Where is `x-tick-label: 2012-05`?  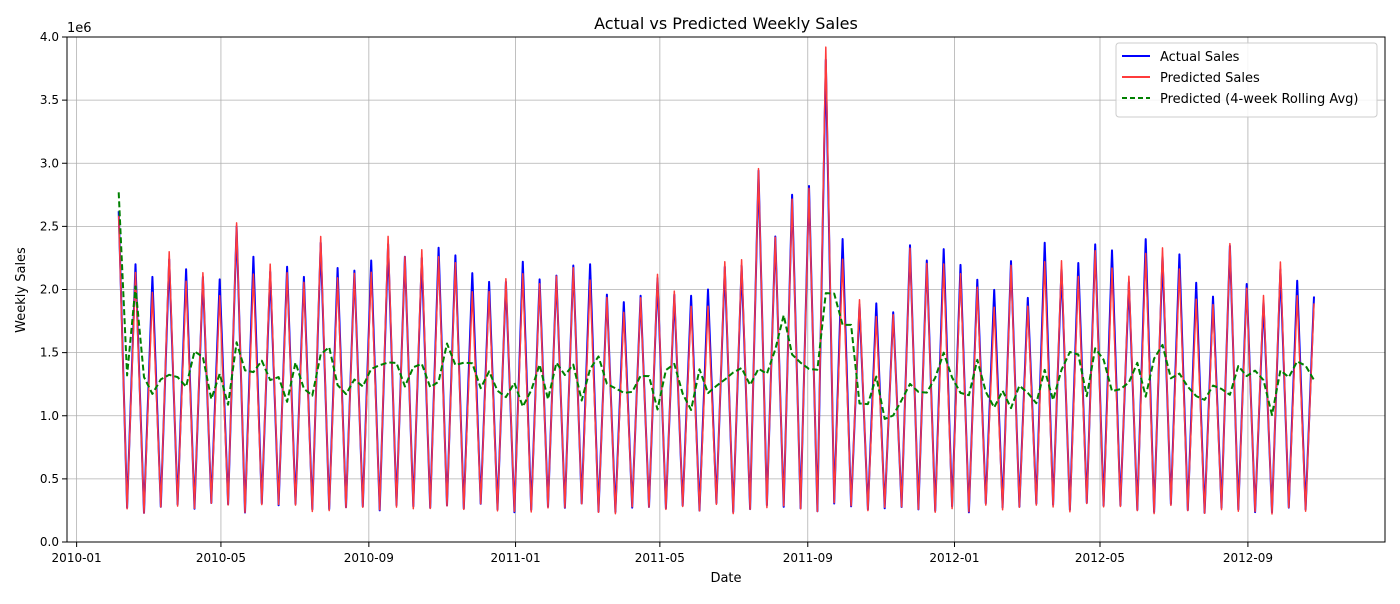 x-tick-label: 2012-05 is located at coordinates (1100, 558).